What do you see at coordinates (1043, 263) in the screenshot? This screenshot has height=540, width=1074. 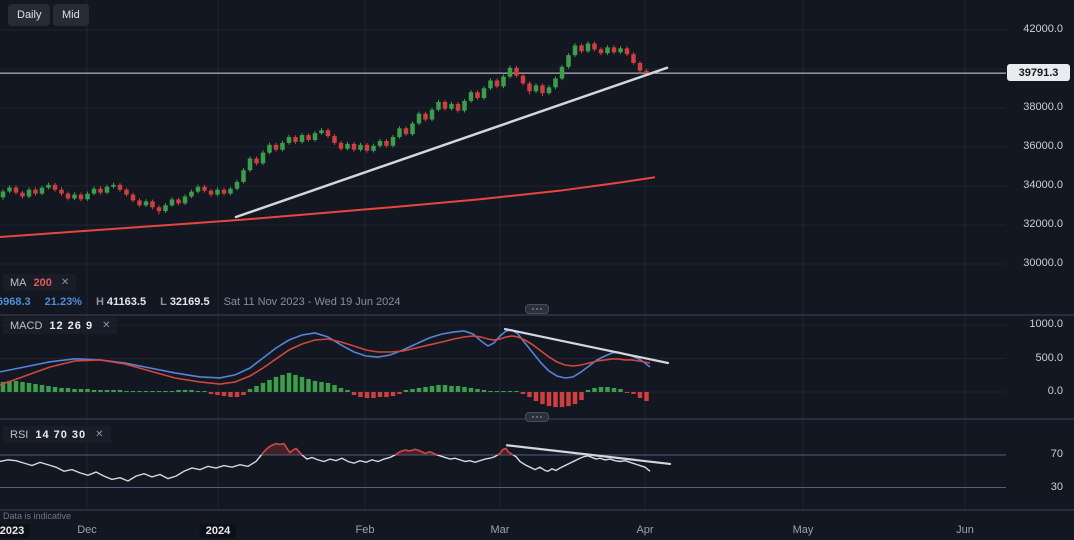 I see `price-axis-tick: 30000.0` at bounding box center [1043, 263].